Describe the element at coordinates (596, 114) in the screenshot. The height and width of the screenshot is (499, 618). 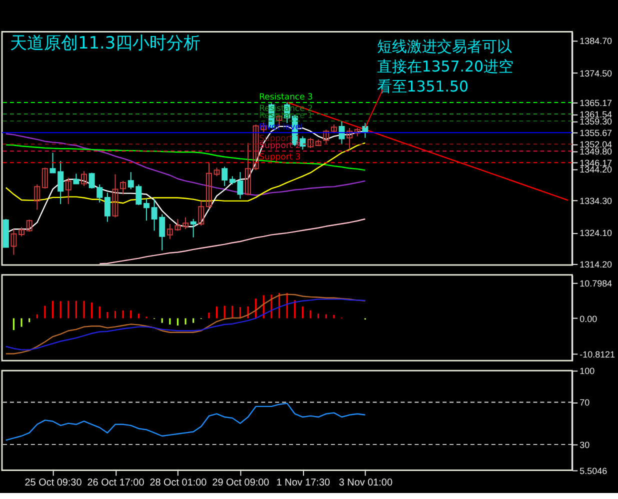
I see `y-tick-label: 1361.54` at that location.